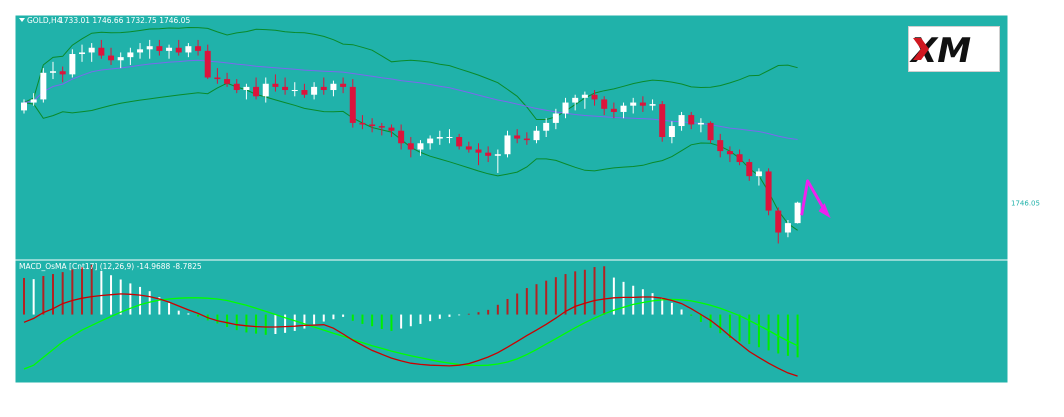 Image resolution: width=1064 pixels, height=417 pixels. I want to click on dropdown-triangle-icon, so click(22, 20).